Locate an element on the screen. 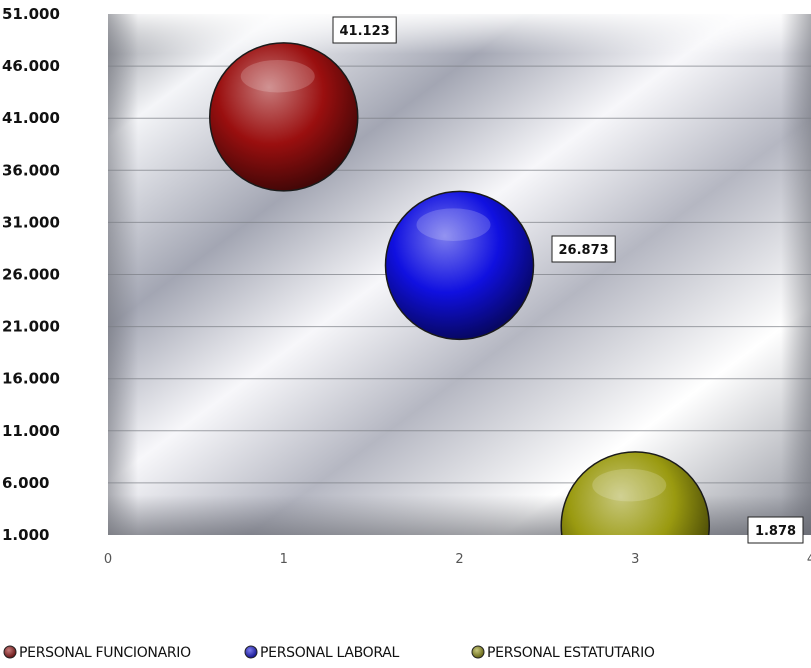  x-axis: 0 1 2 3 4 is located at coordinates (457, 559).